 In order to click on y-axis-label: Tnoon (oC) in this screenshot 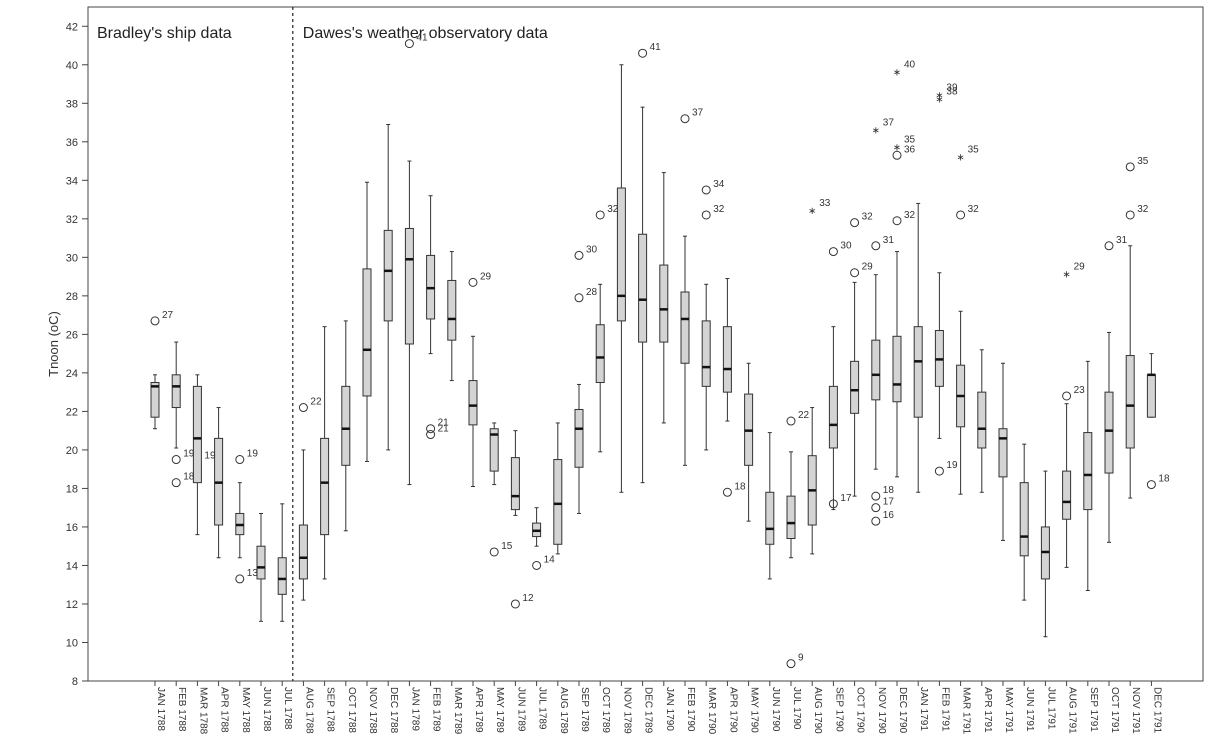, I will do `click(53, 344)`.